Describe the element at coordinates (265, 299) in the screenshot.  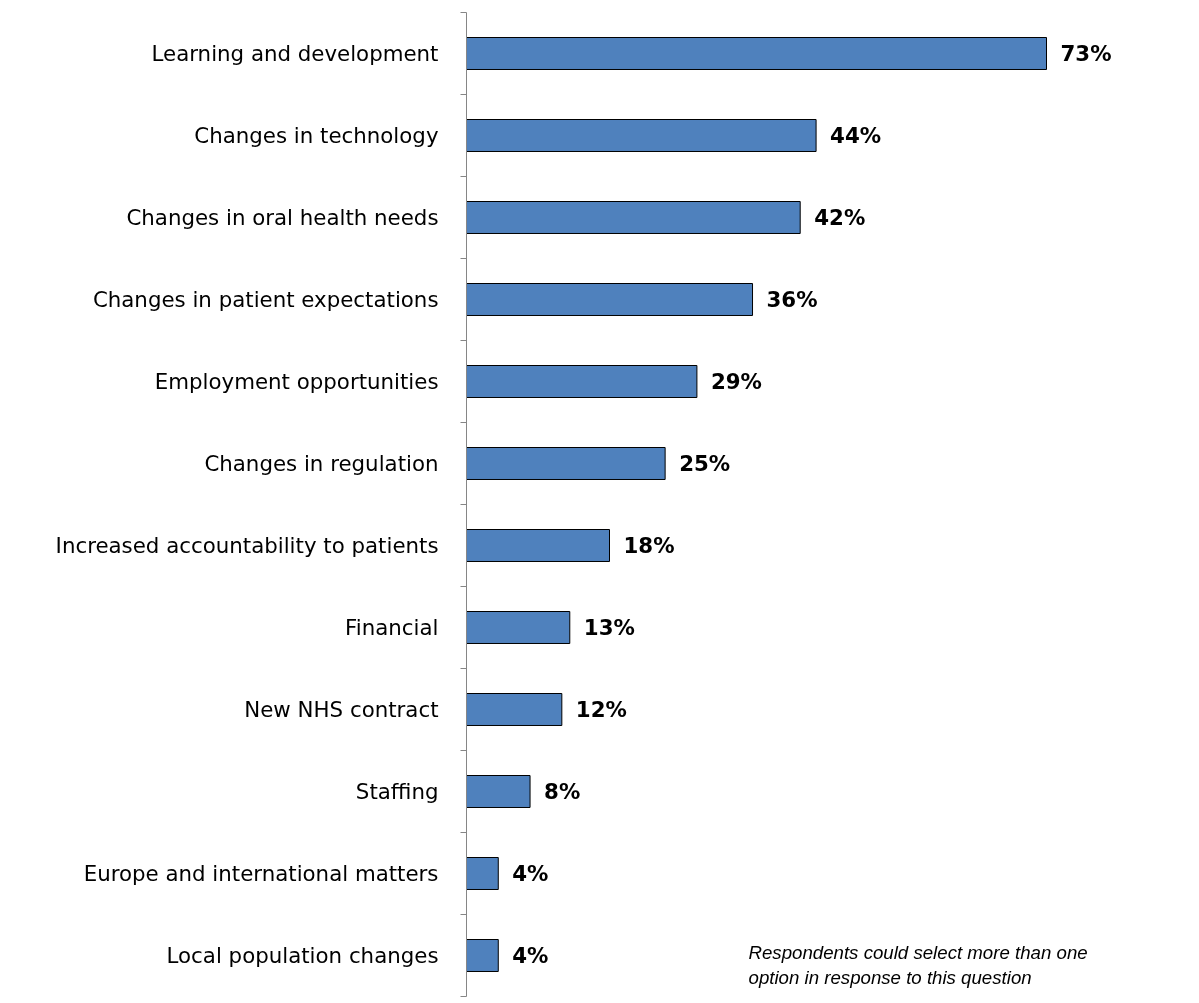
I see `y-tick-label: Changes in patient expectations` at that location.